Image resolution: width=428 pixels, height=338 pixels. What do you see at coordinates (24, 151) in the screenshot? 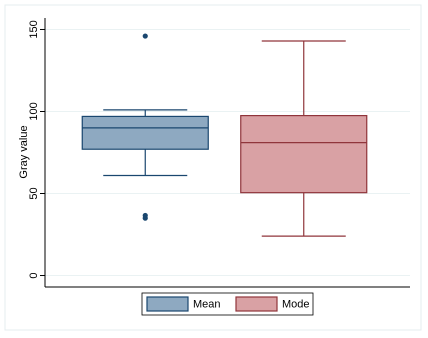
I see `y-axis-label: Gray value` at bounding box center [24, 151].